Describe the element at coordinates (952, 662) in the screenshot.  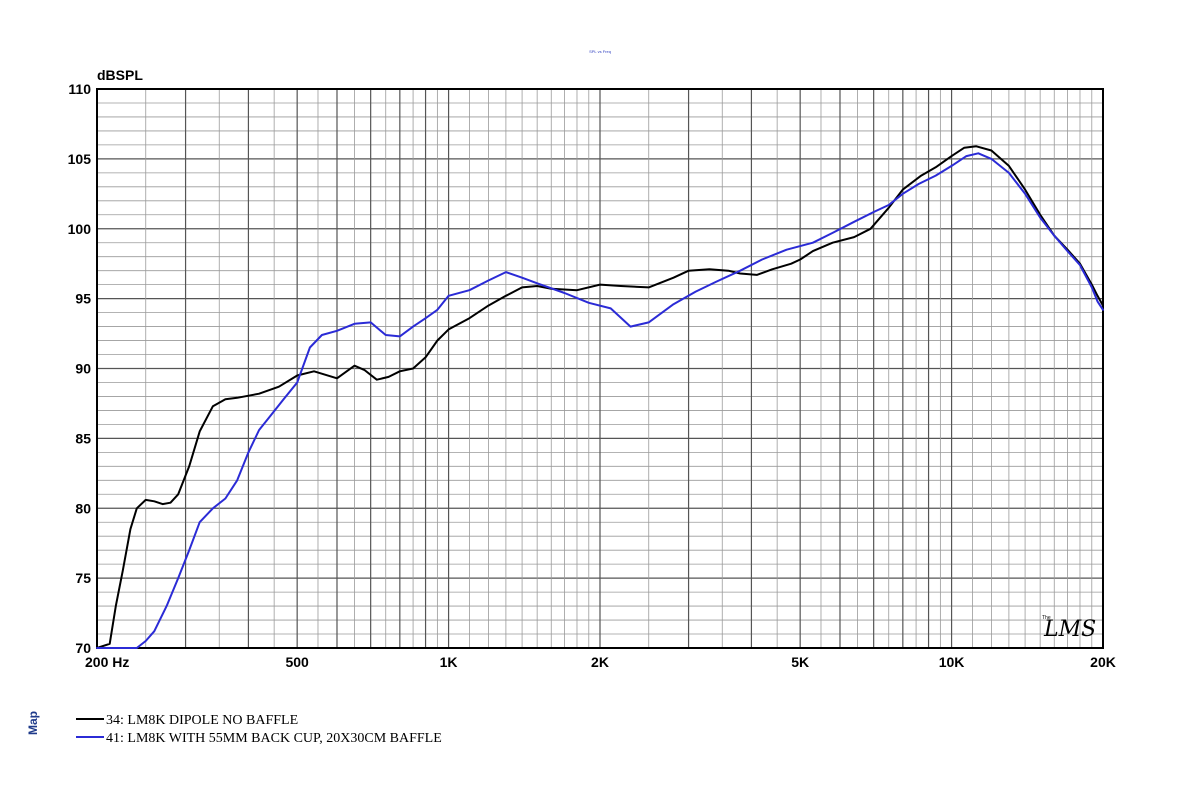
I see `x-tick-label: 10K` at that location.